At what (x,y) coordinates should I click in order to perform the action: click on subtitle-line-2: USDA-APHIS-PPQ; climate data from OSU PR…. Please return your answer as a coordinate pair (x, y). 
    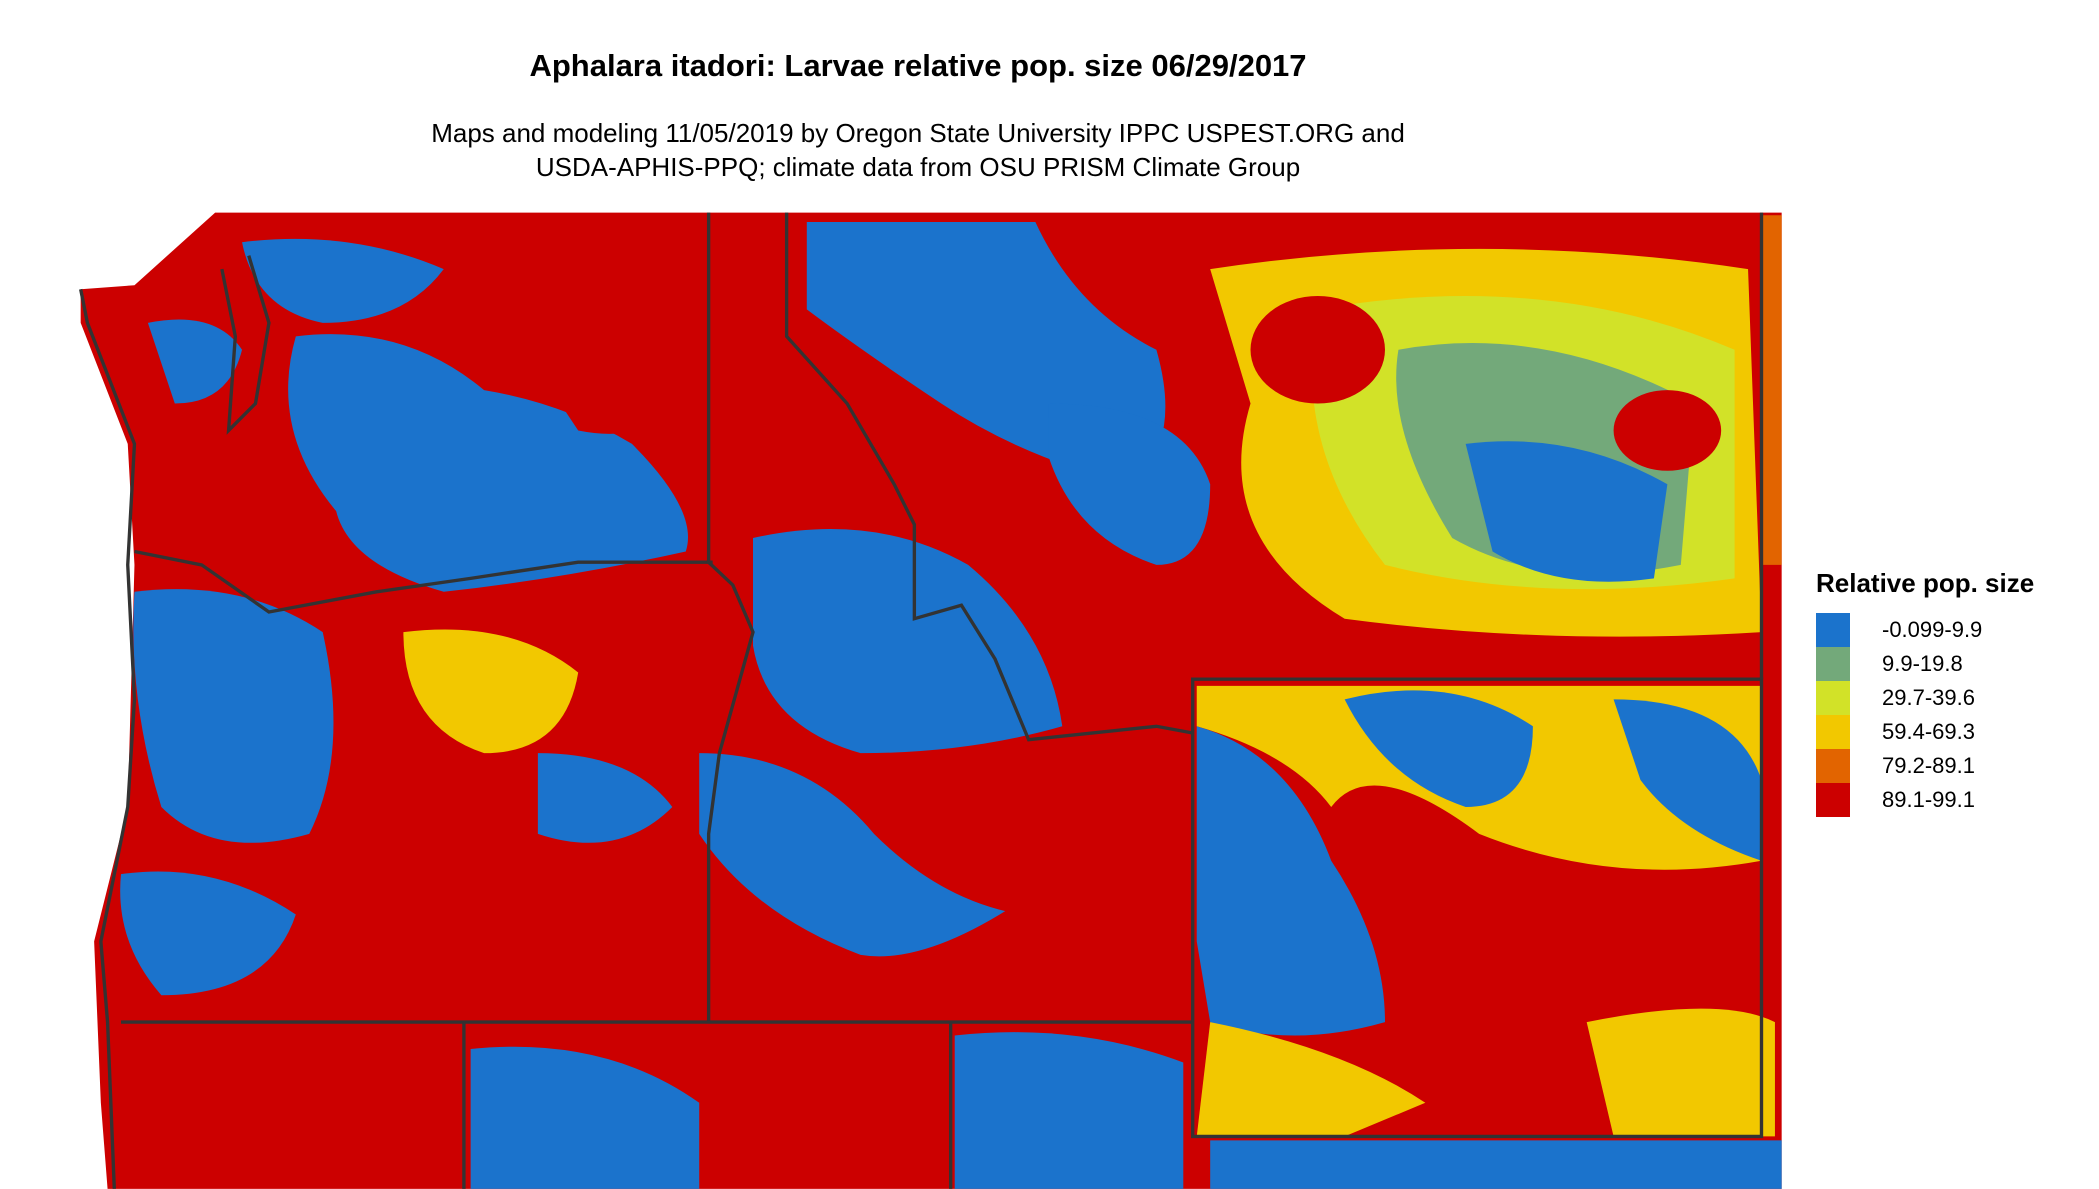
    Looking at the image, I should click on (918, 167).